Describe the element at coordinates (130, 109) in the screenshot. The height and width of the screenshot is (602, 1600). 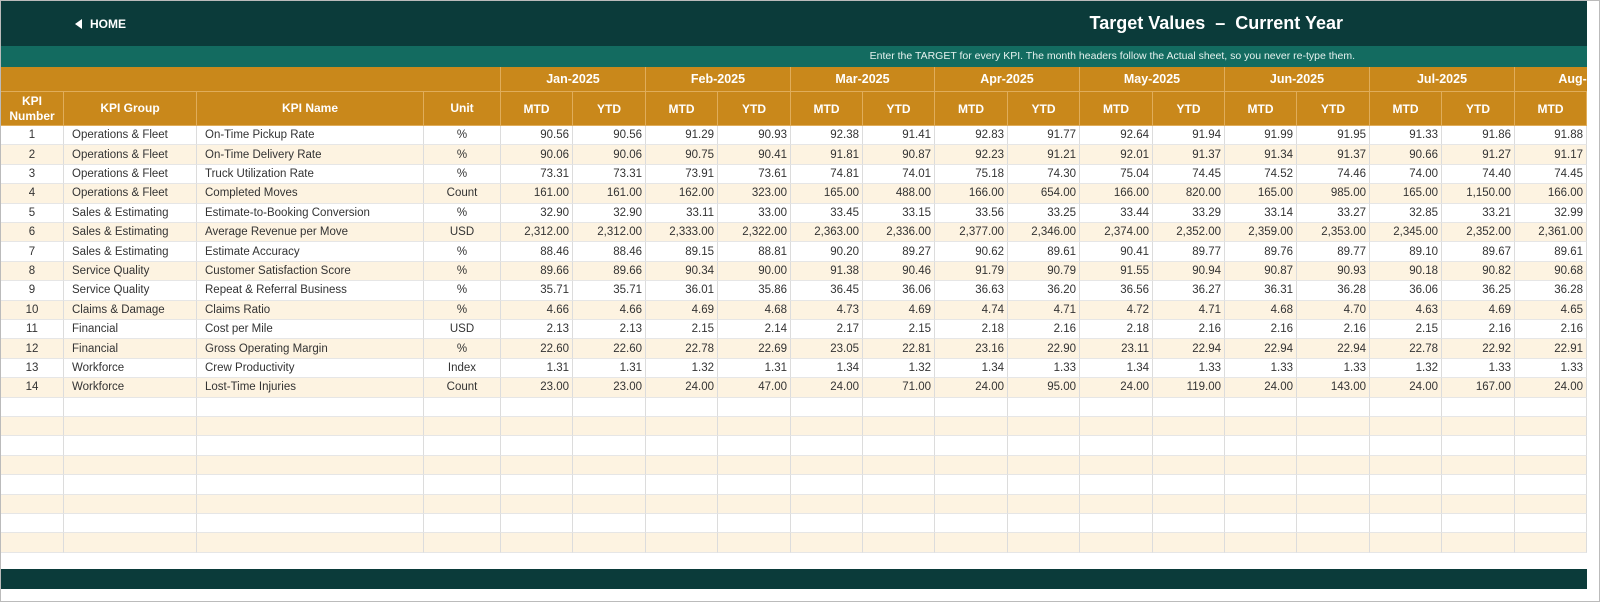
I see `column-header: KPI Group` at that location.